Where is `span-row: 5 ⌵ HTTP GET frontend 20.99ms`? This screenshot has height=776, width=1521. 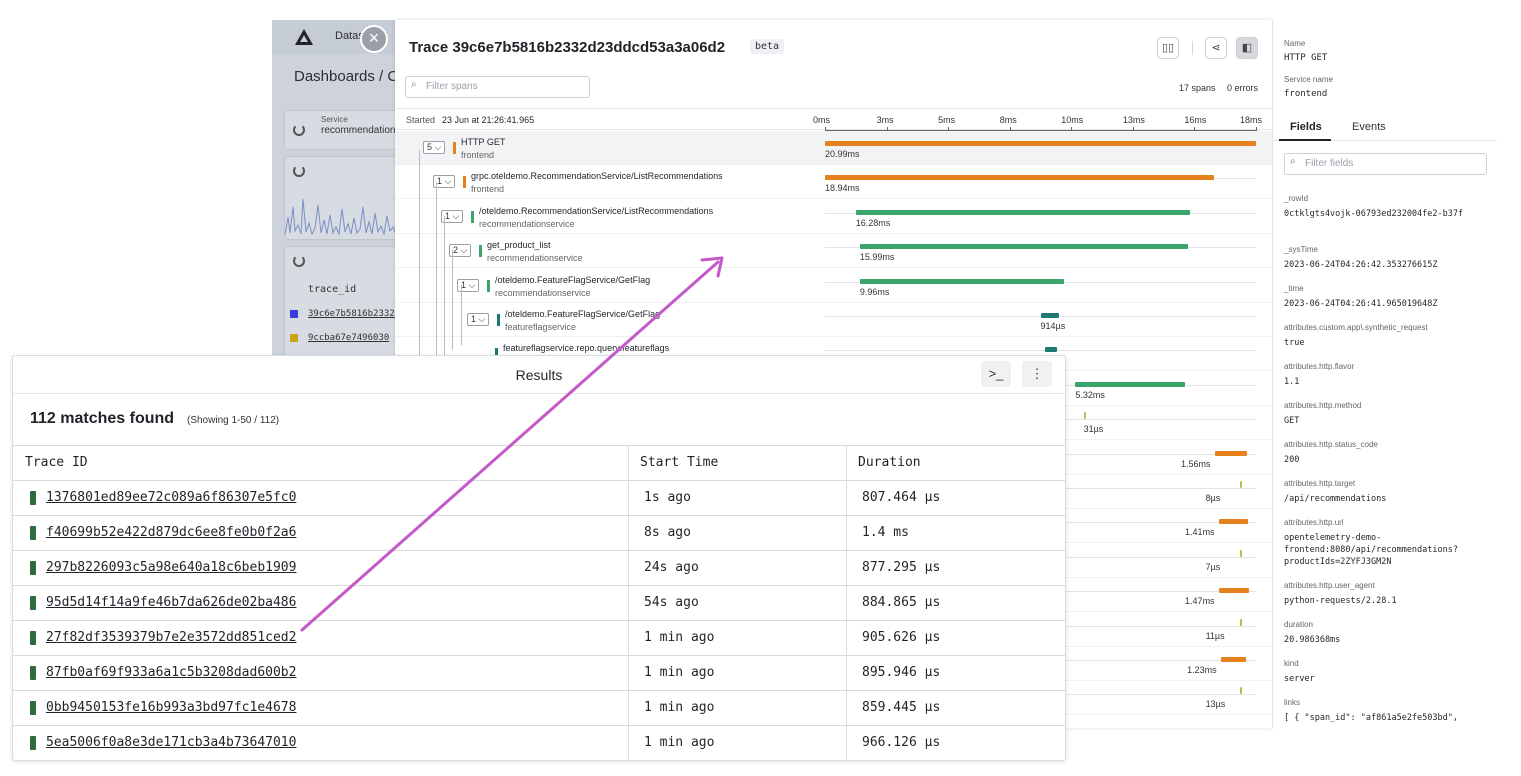
span-row: 5 ⌵ HTTP GET frontend 20.99ms is located at coordinates (833, 148).